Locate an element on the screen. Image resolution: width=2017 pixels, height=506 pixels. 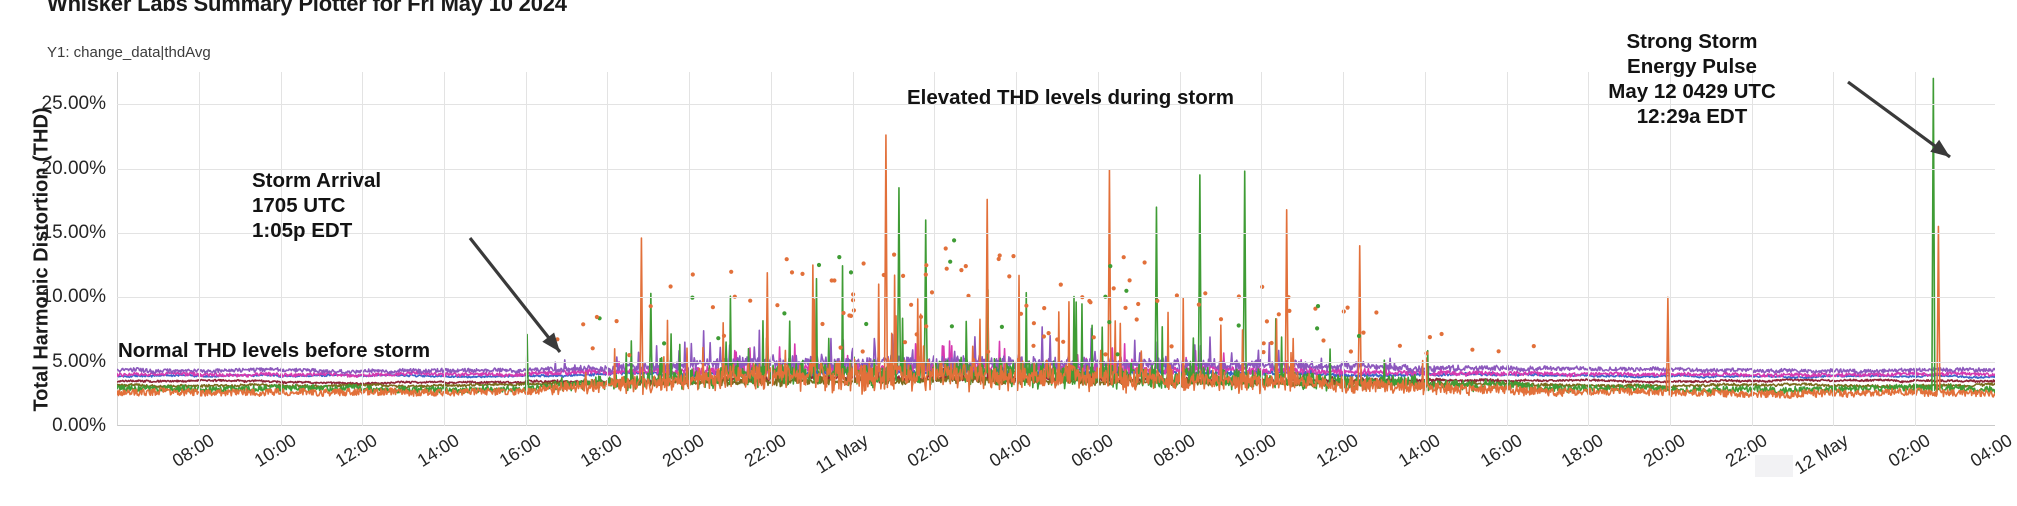
series-line-purple is located at coordinates (1057, 350).